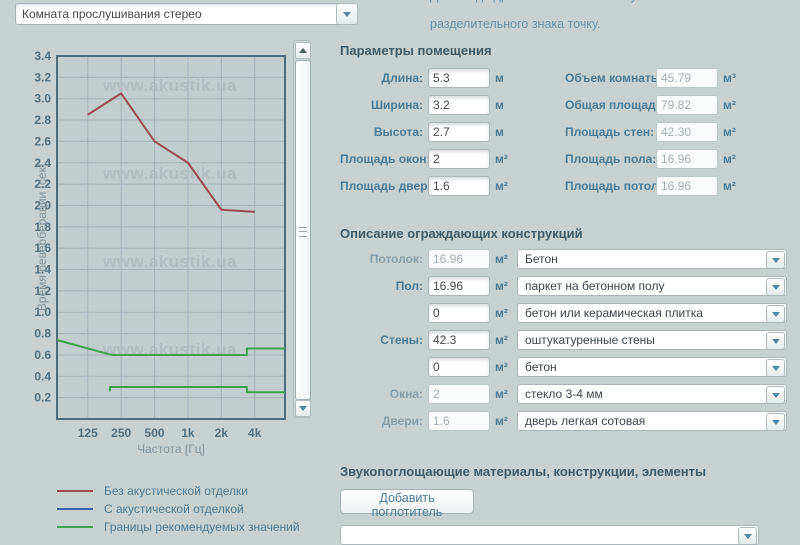 The image size is (800, 545). What do you see at coordinates (459, 313) in the screenshot?
I see `floor2-area-input` at bounding box center [459, 313].